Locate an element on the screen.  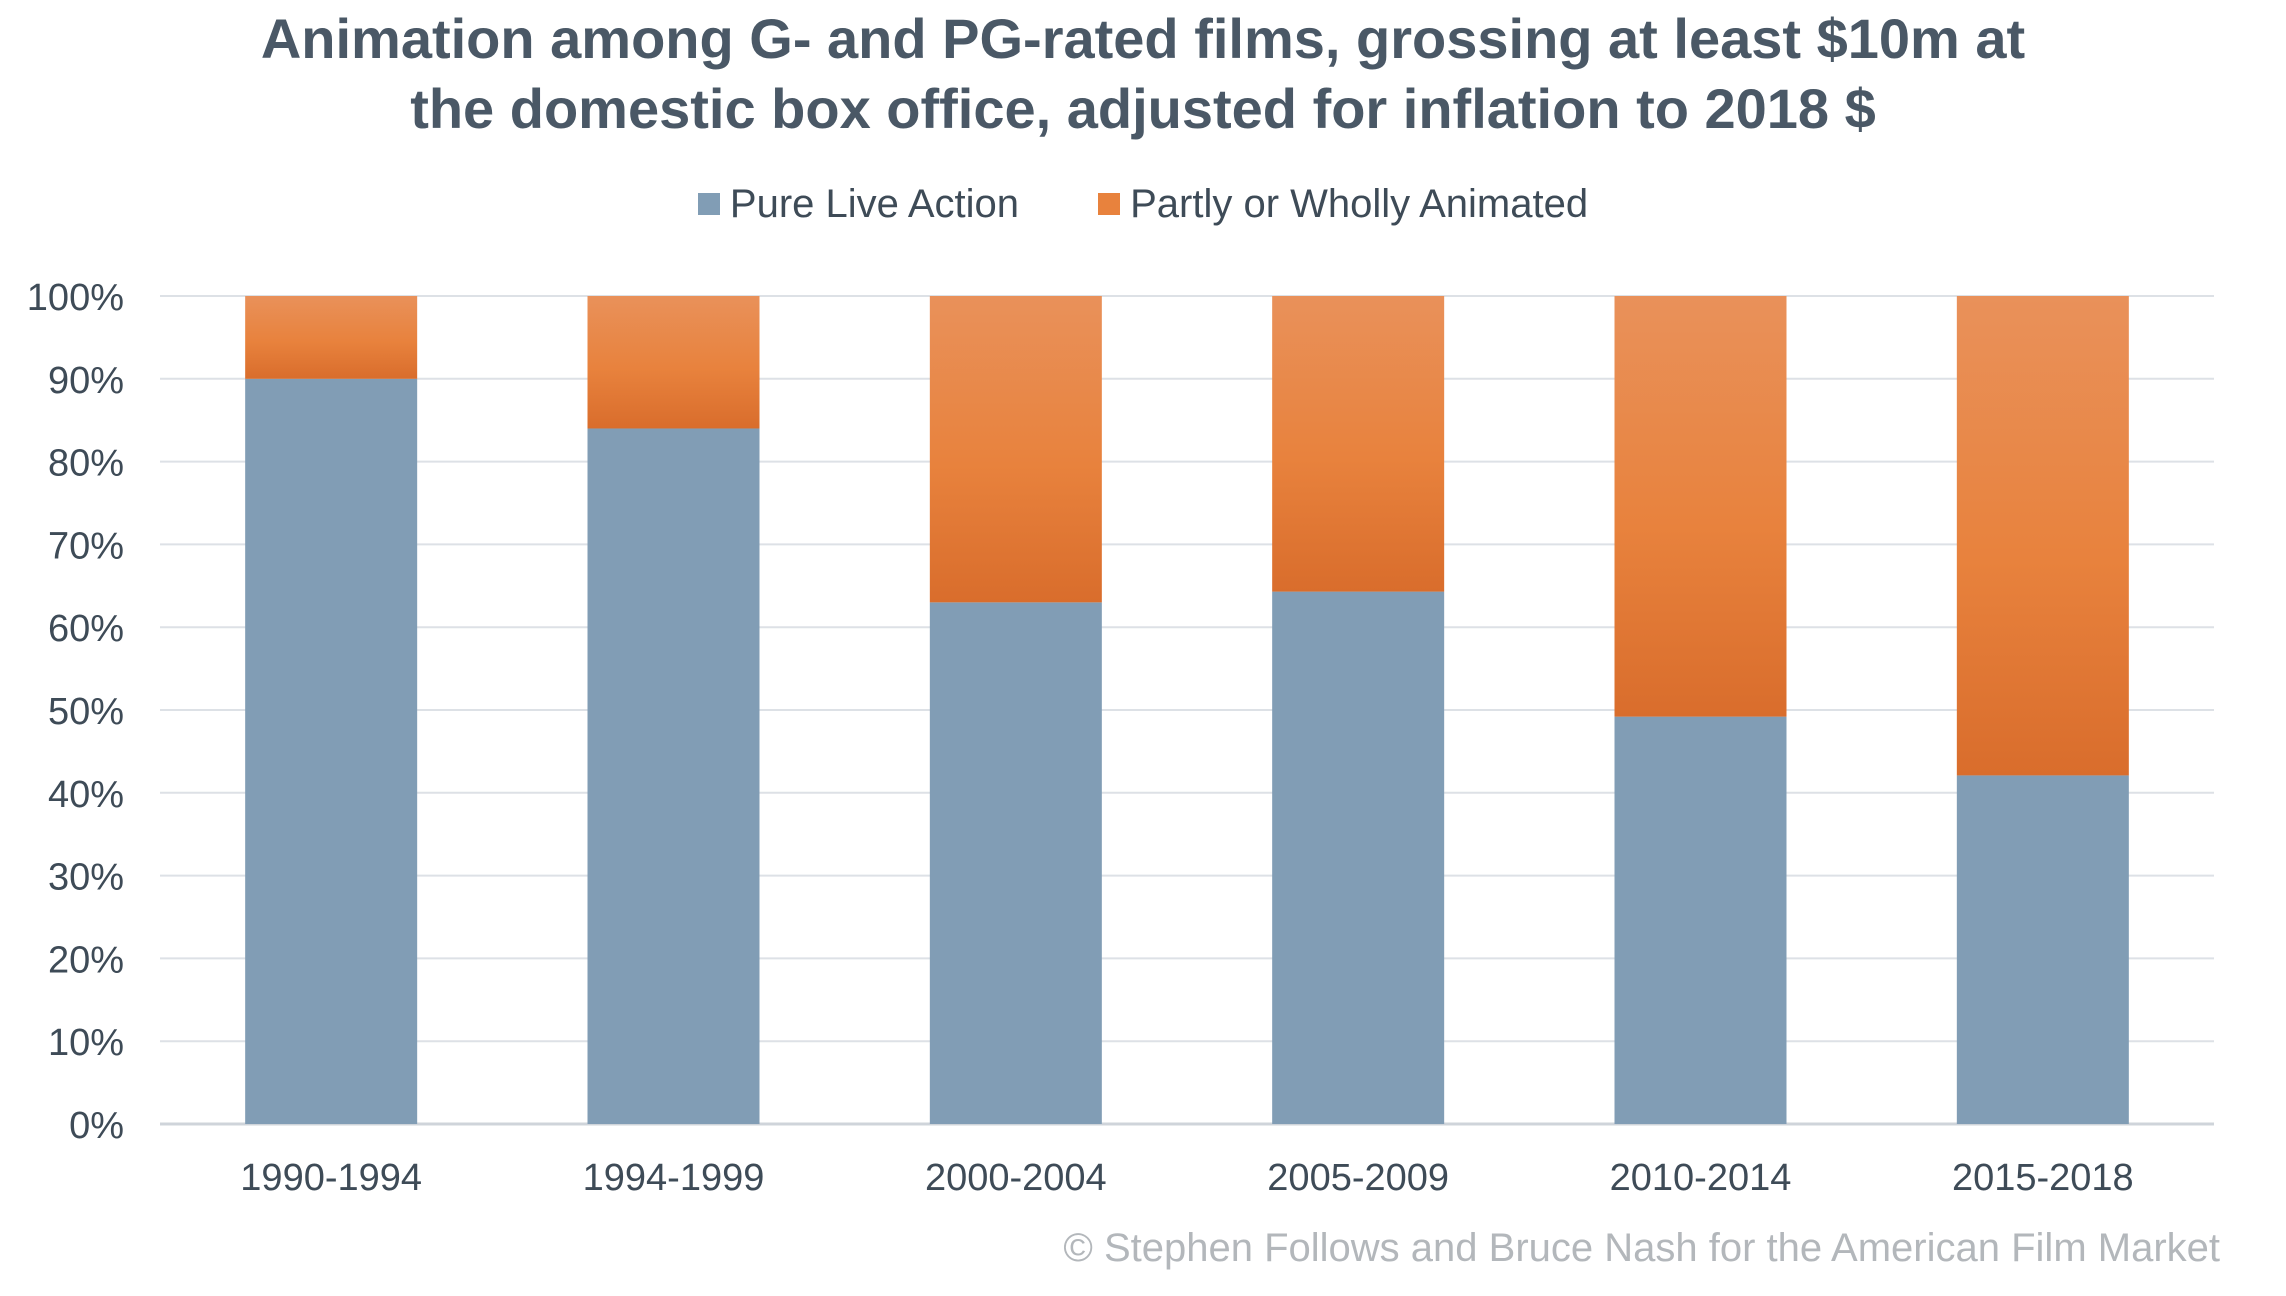
y-tick-label: 50% is located at coordinates (86, 712).